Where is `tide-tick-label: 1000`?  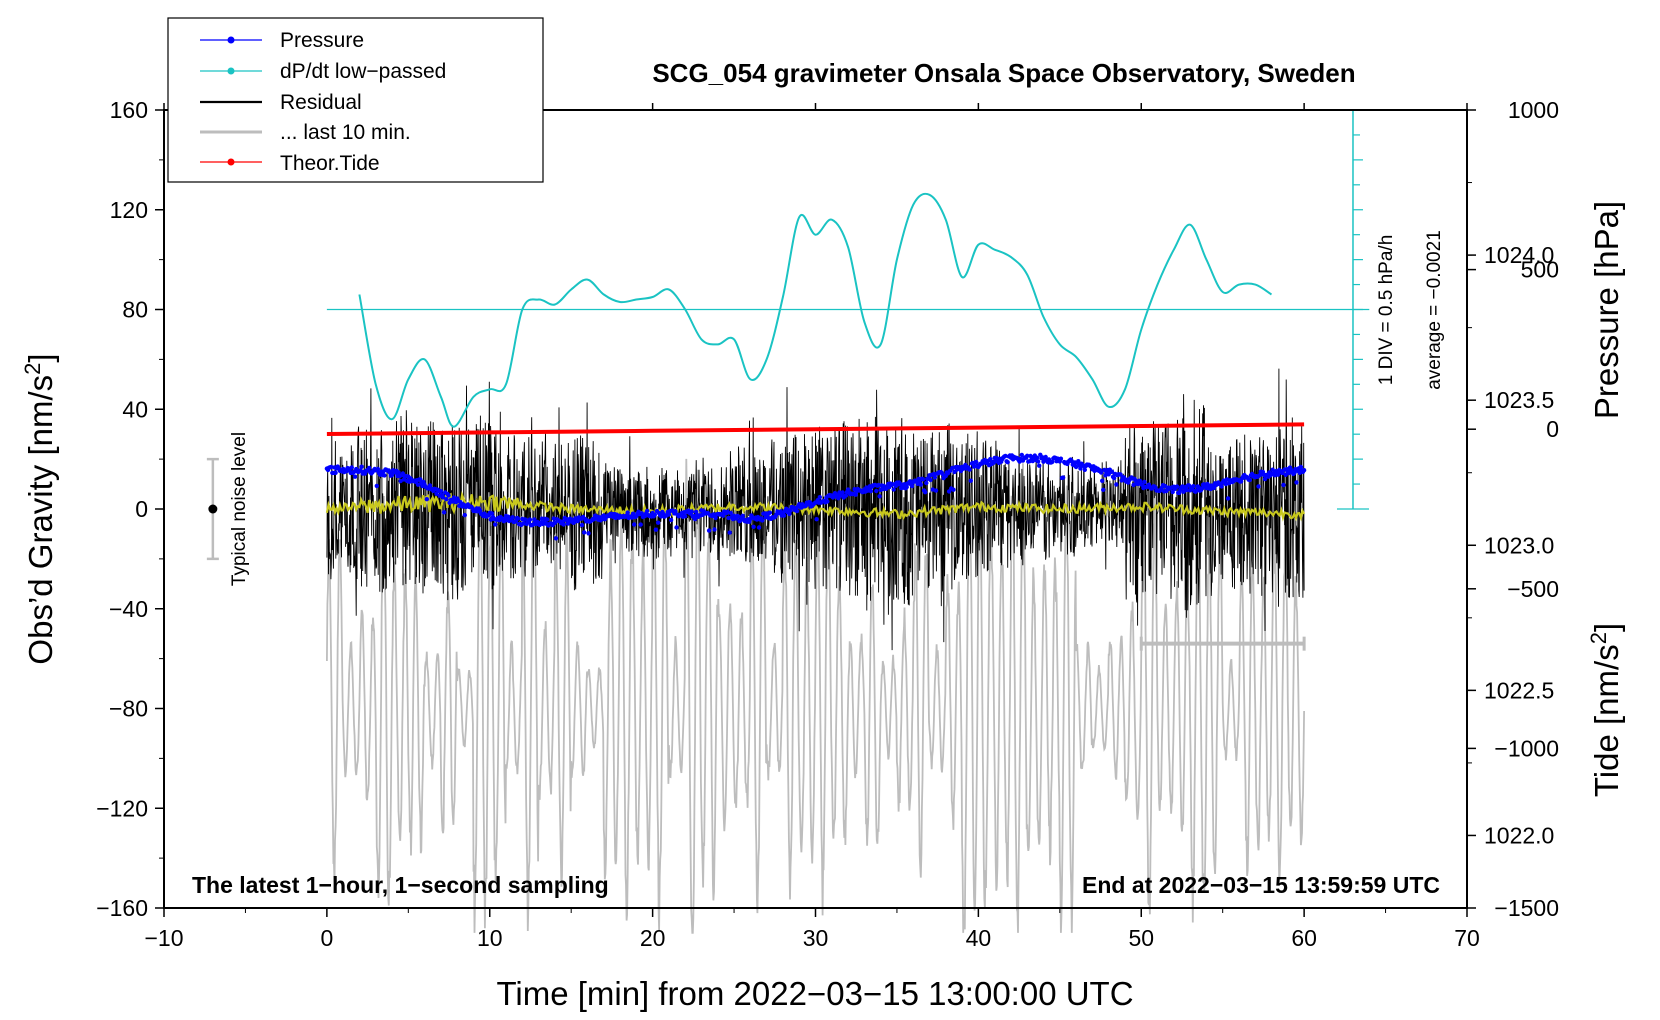 tide-tick-label: 1000 is located at coordinates (1533, 110).